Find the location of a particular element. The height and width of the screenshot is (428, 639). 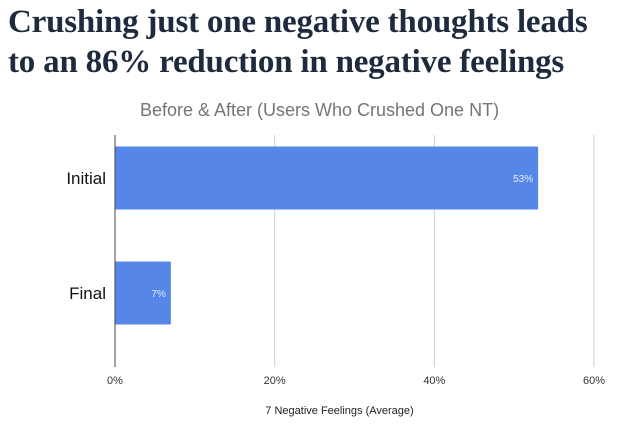

headline-line-2: to an 86% reduction in negative feelings is located at coordinates (286, 62).